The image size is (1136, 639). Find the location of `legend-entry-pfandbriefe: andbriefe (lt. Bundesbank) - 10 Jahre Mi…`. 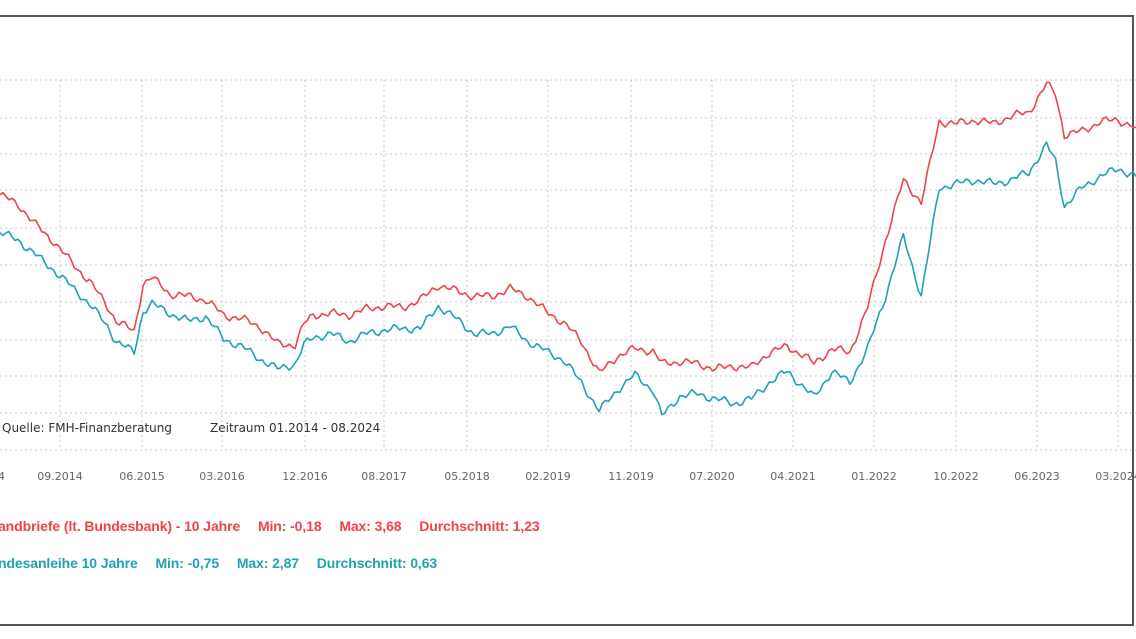

legend-entry-pfandbriefe: andbriefe (lt. Bundesbank) - 10 Jahre Mi… is located at coordinates (277, 526).